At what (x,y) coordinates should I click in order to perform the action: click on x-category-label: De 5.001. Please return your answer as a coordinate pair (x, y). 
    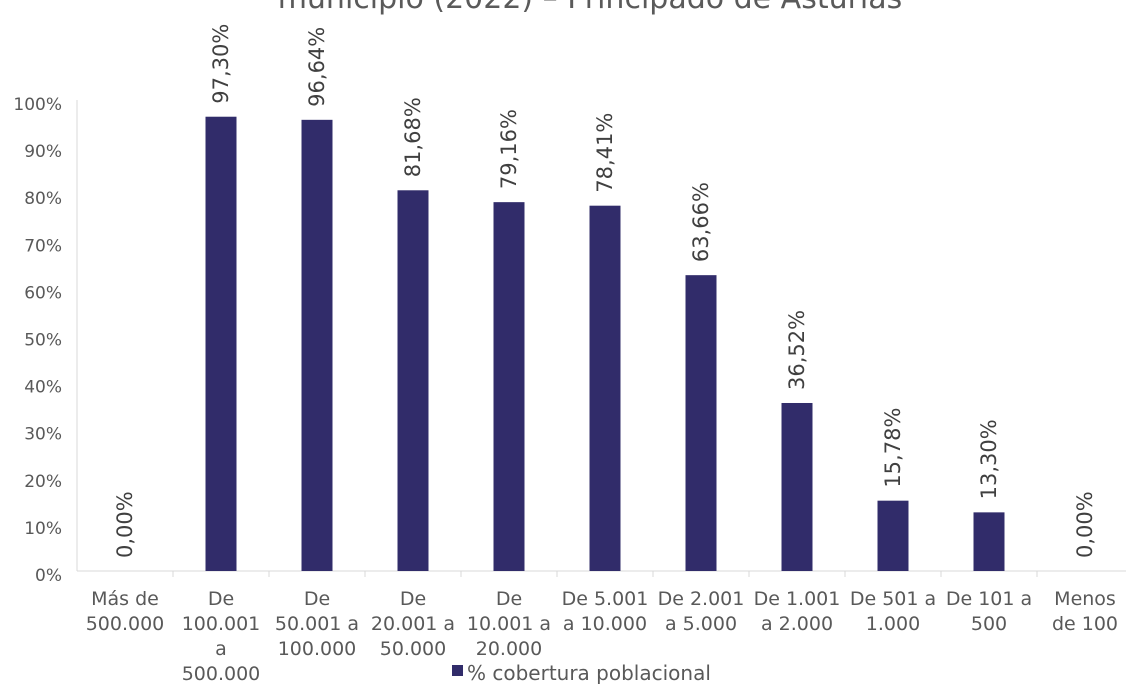
    Looking at the image, I should click on (605, 599).